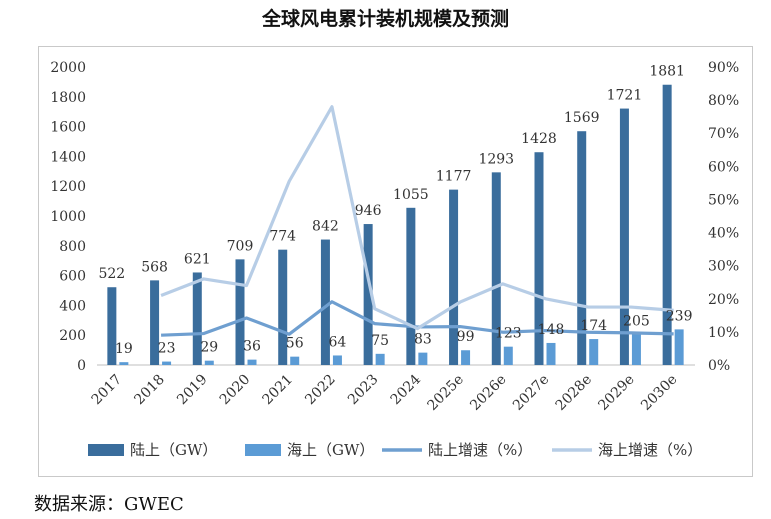  I want to click on y-right-tick-label: 60%, so click(723, 167).